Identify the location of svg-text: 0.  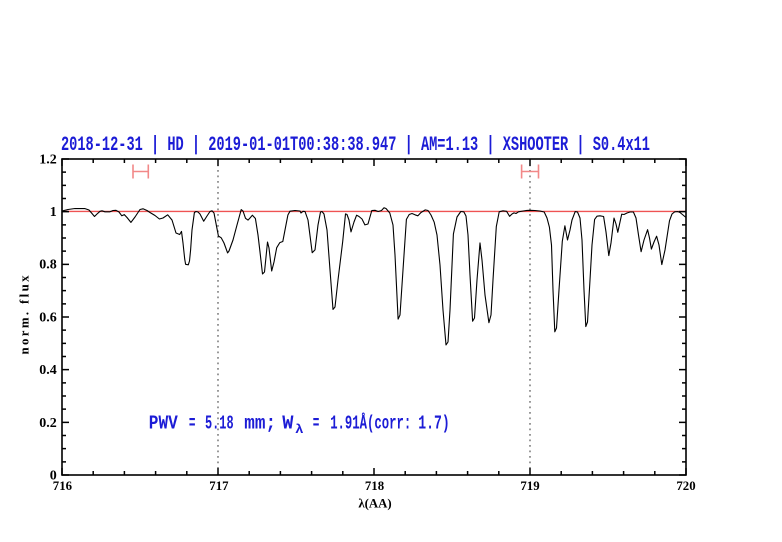
(53, 475).